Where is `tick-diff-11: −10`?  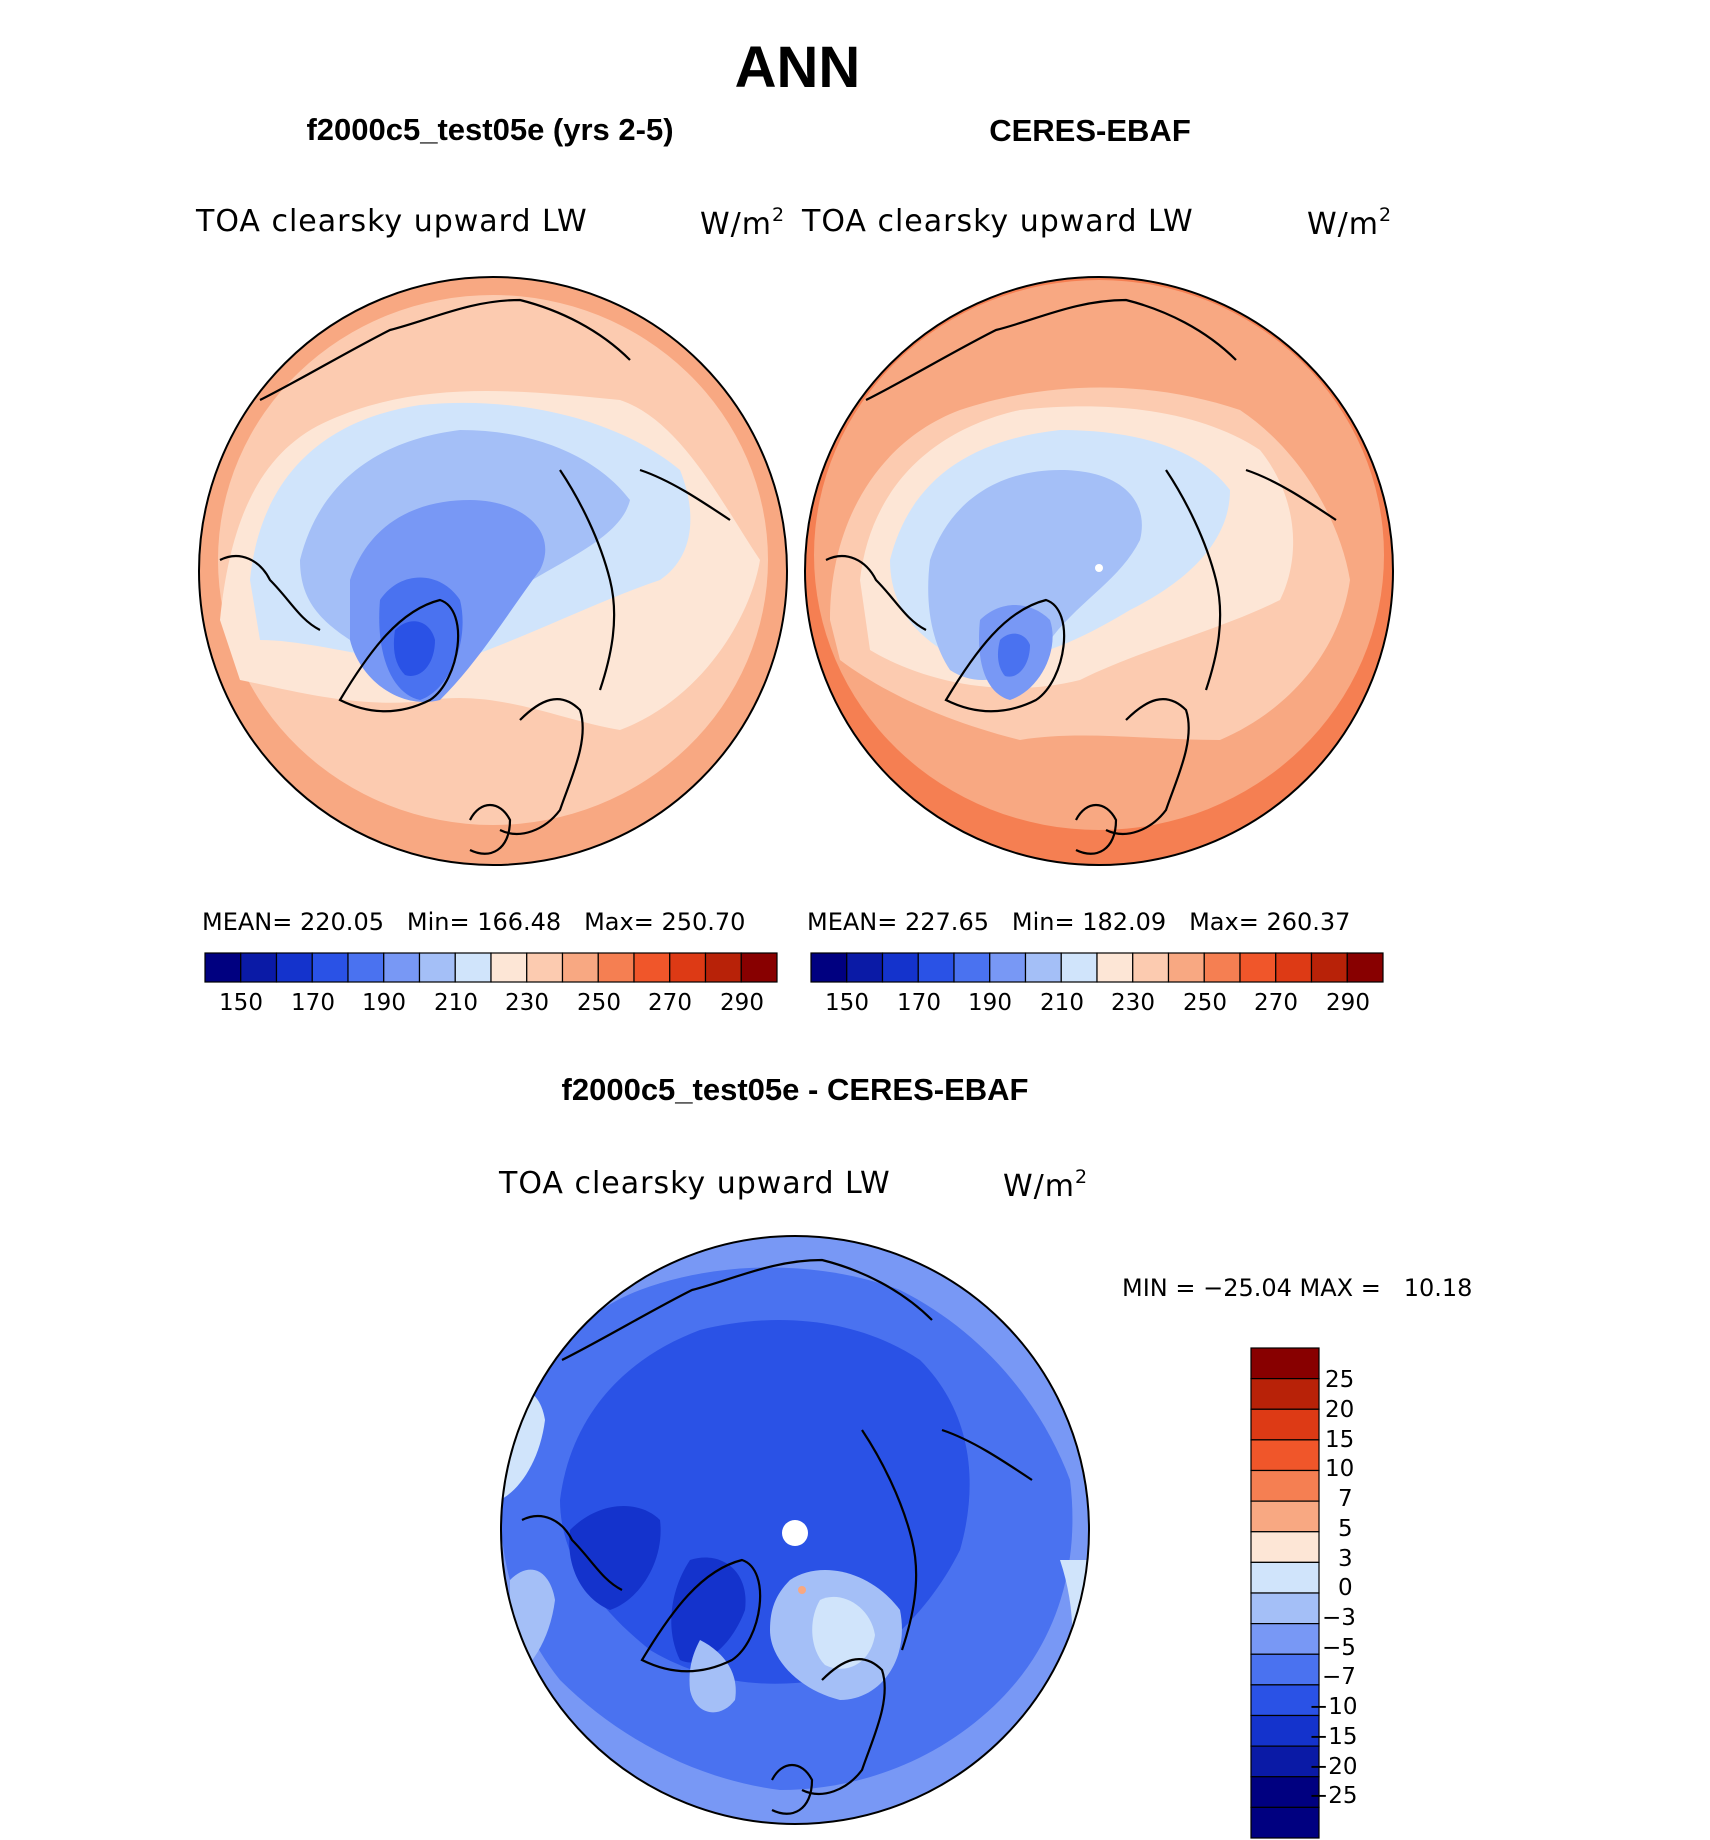
tick-diff-11: −10 is located at coordinates (1333, 1707).